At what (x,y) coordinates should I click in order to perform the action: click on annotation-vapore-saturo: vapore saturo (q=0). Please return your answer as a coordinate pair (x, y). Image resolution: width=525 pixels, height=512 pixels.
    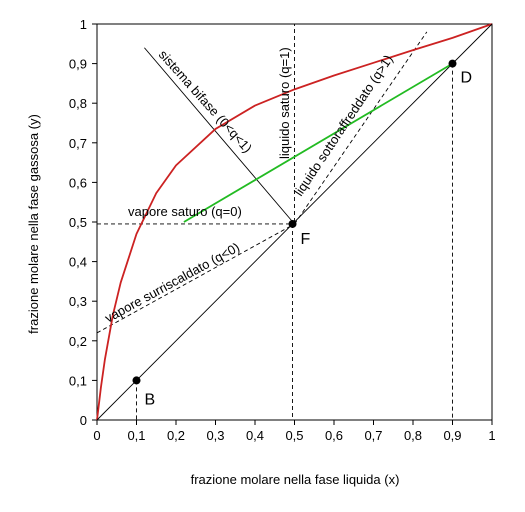
    Looking at the image, I should click on (185, 211).